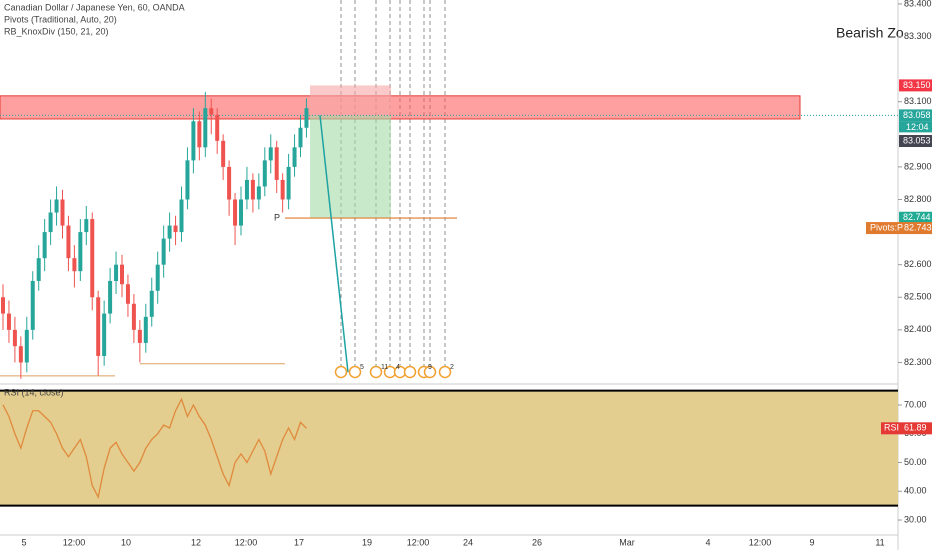 The height and width of the screenshot is (550, 932). Describe the element at coordinates (918, 199) in the screenshot. I see `y-tick-label: 82.800` at that location.